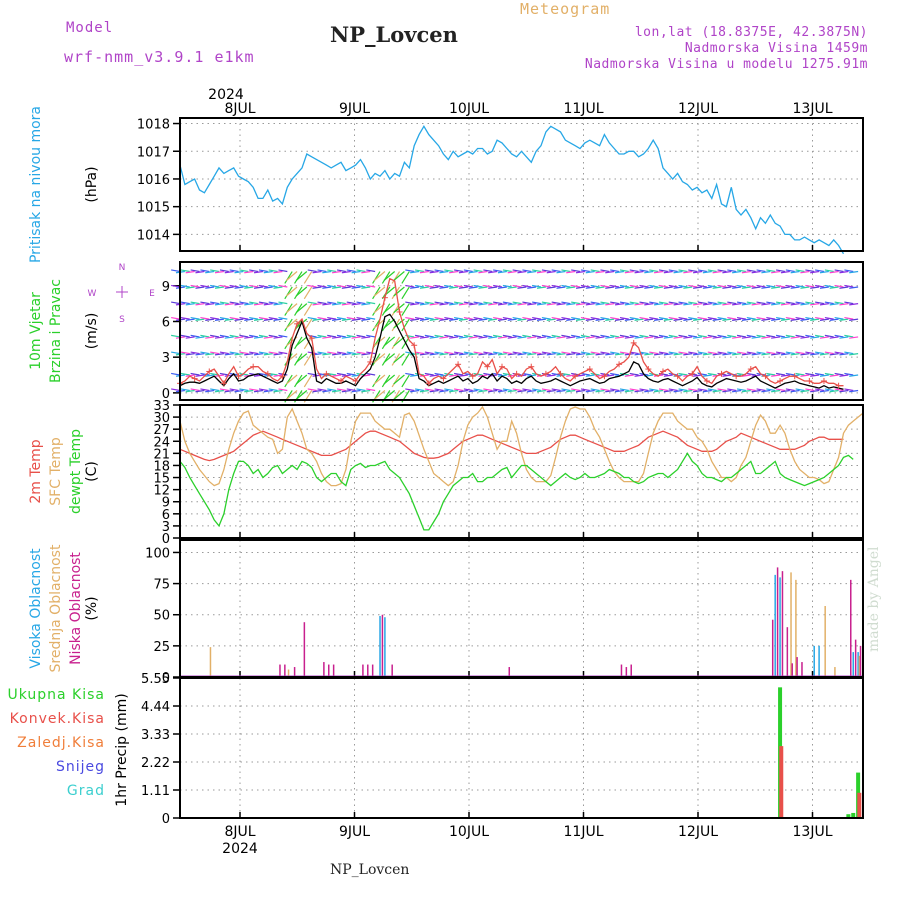  Describe the element at coordinates (161, 454) in the screenshot. I see `y-tick-label: 21` at that location.